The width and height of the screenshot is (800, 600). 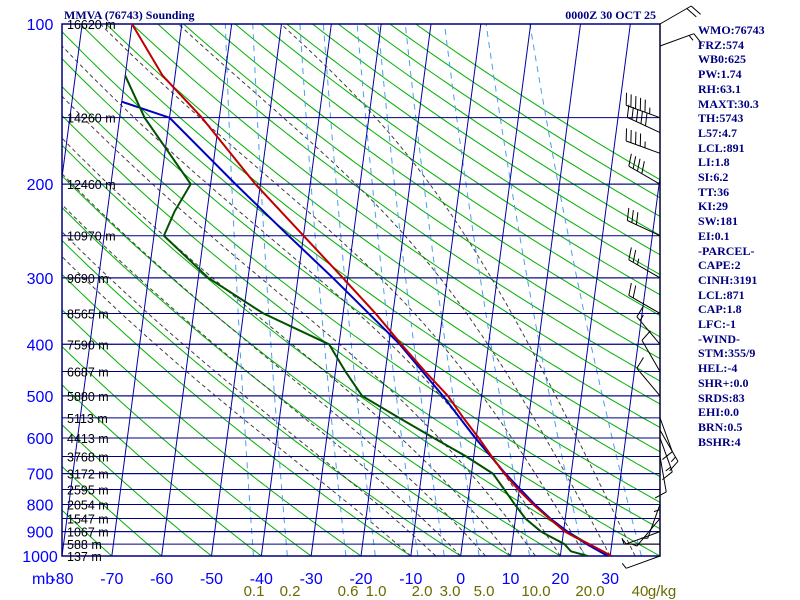 What do you see at coordinates (727, 353) in the screenshot?
I see `index-item: STM:355/9` at bounding box center [727, 353].